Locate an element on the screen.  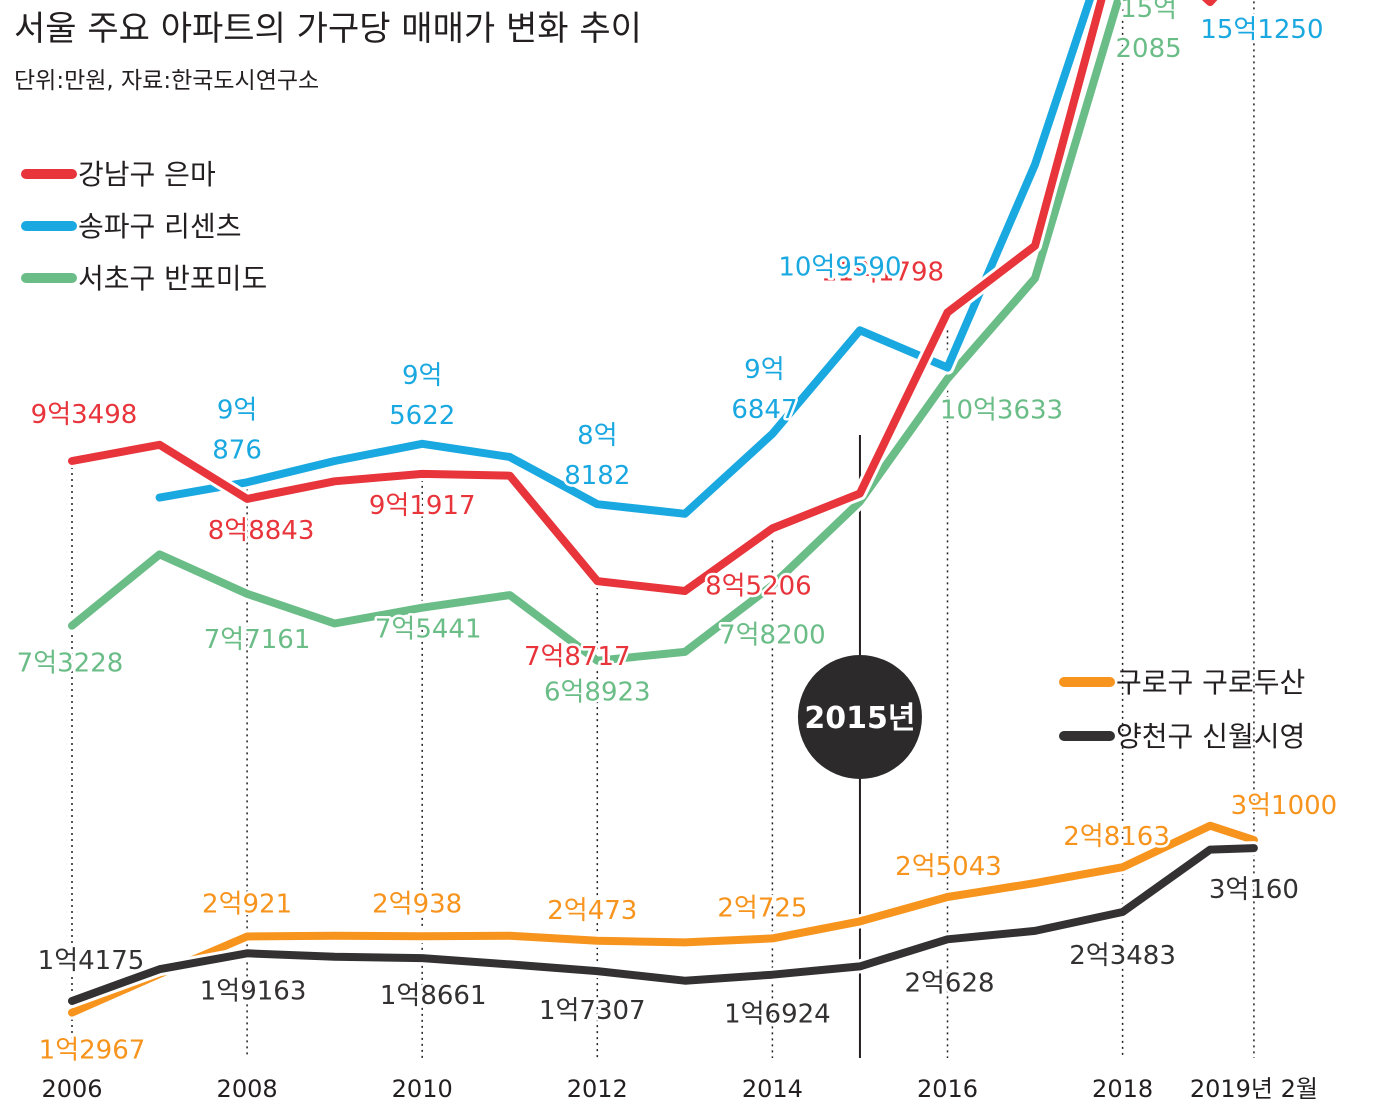
legend-label-songpa: 송파구 리센츠 is located at coordinates (159, 226).